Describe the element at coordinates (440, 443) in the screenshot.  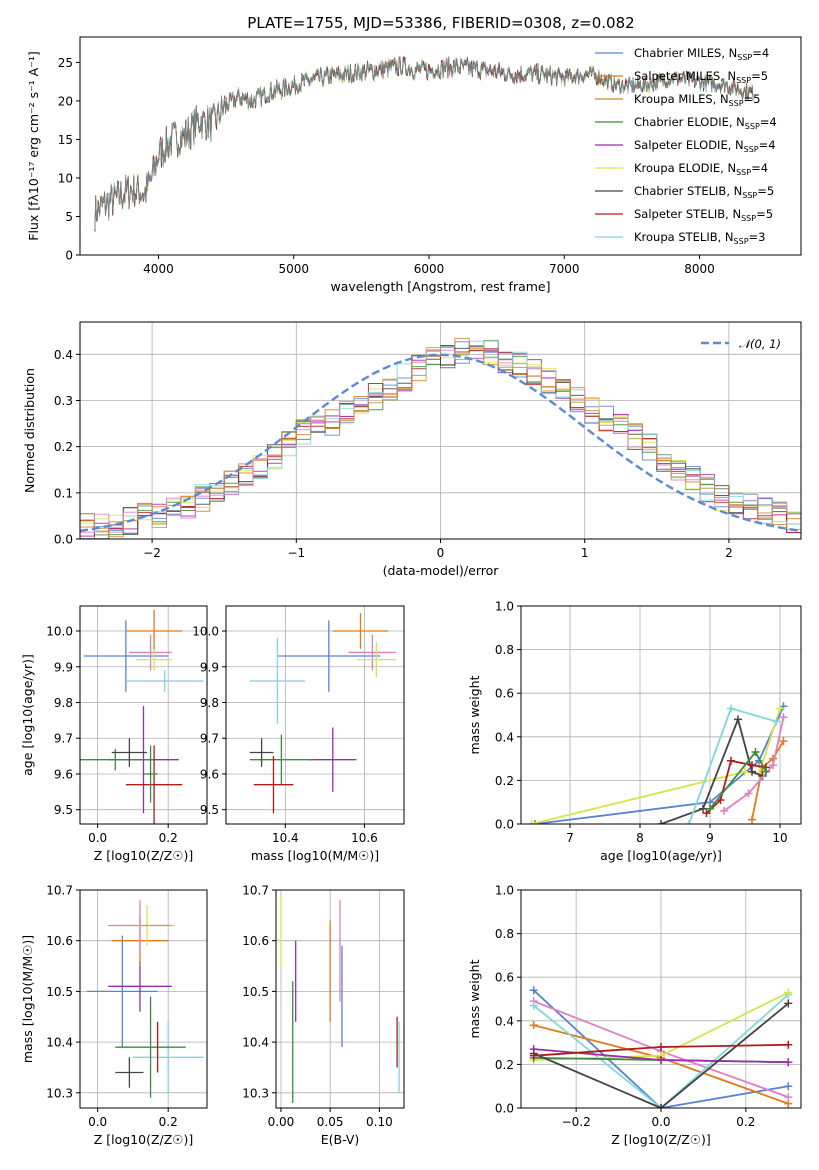
I see `normal-curve` at that location.